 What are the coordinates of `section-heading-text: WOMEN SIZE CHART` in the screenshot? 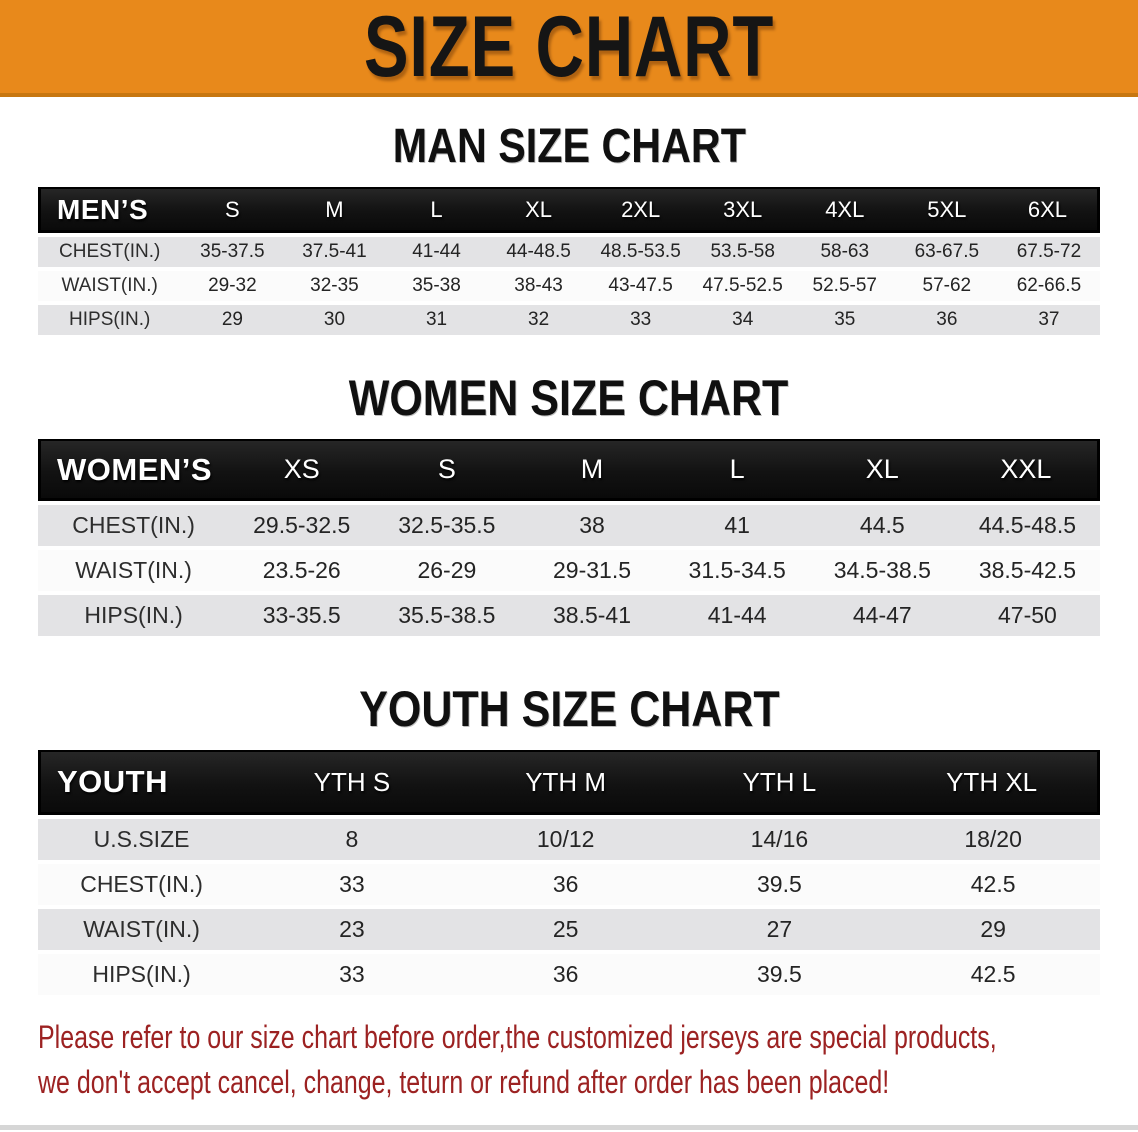 It's located at (569, 398).